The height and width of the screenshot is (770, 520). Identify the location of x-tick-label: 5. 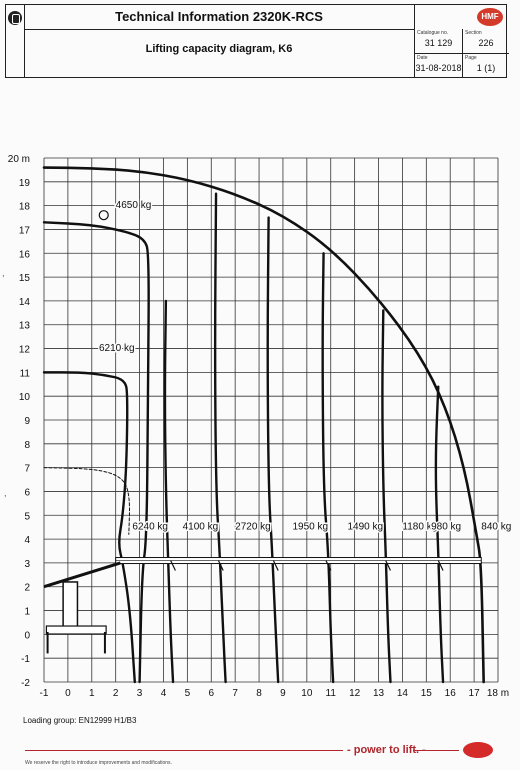
(188, 693).